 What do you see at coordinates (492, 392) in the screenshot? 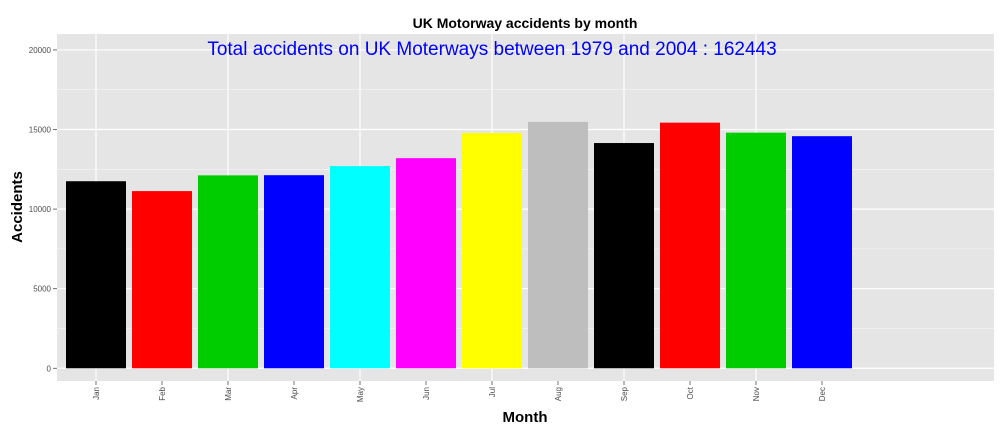
I see `x-tick-label: Jul` at bounding box center [492, 392].